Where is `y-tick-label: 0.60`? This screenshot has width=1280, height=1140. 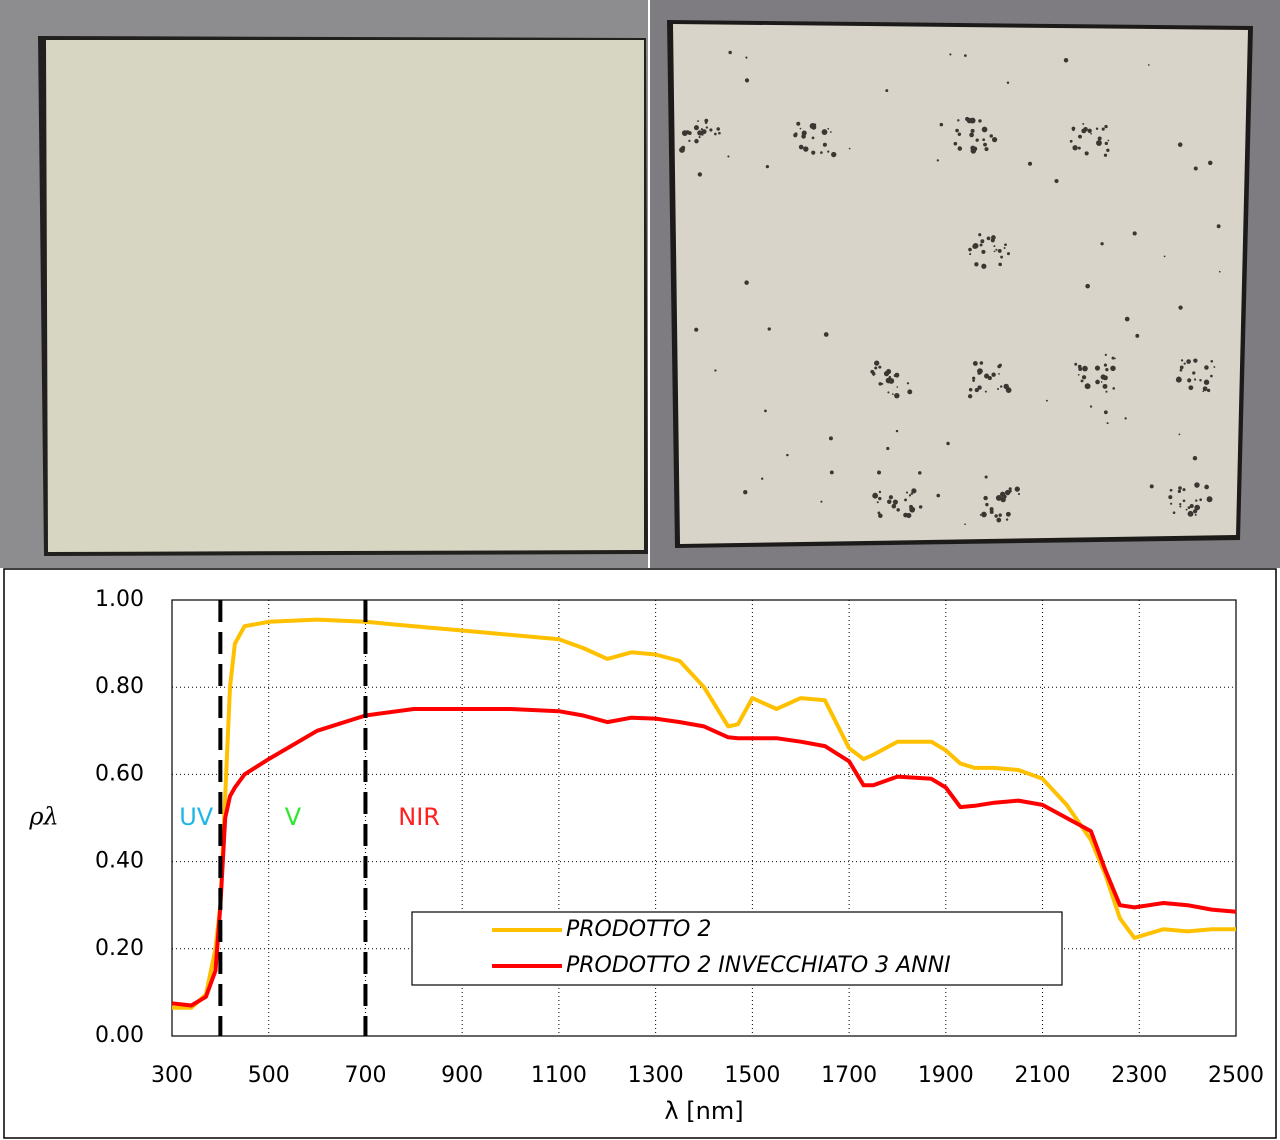 y-tick-label: 0.60 is located at coordinates (119, 773).